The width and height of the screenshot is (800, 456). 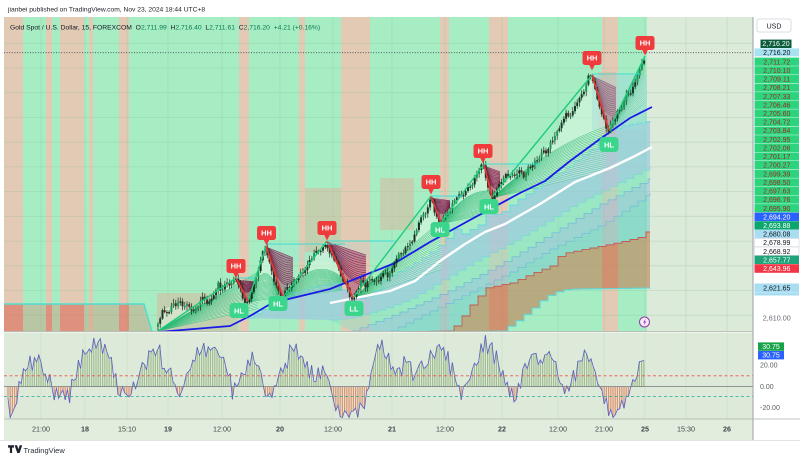 What do you see at coordinates (776, 192) in the screenshot?
I see `svg-text: 2,697.63` at bounding box center [776, 192].